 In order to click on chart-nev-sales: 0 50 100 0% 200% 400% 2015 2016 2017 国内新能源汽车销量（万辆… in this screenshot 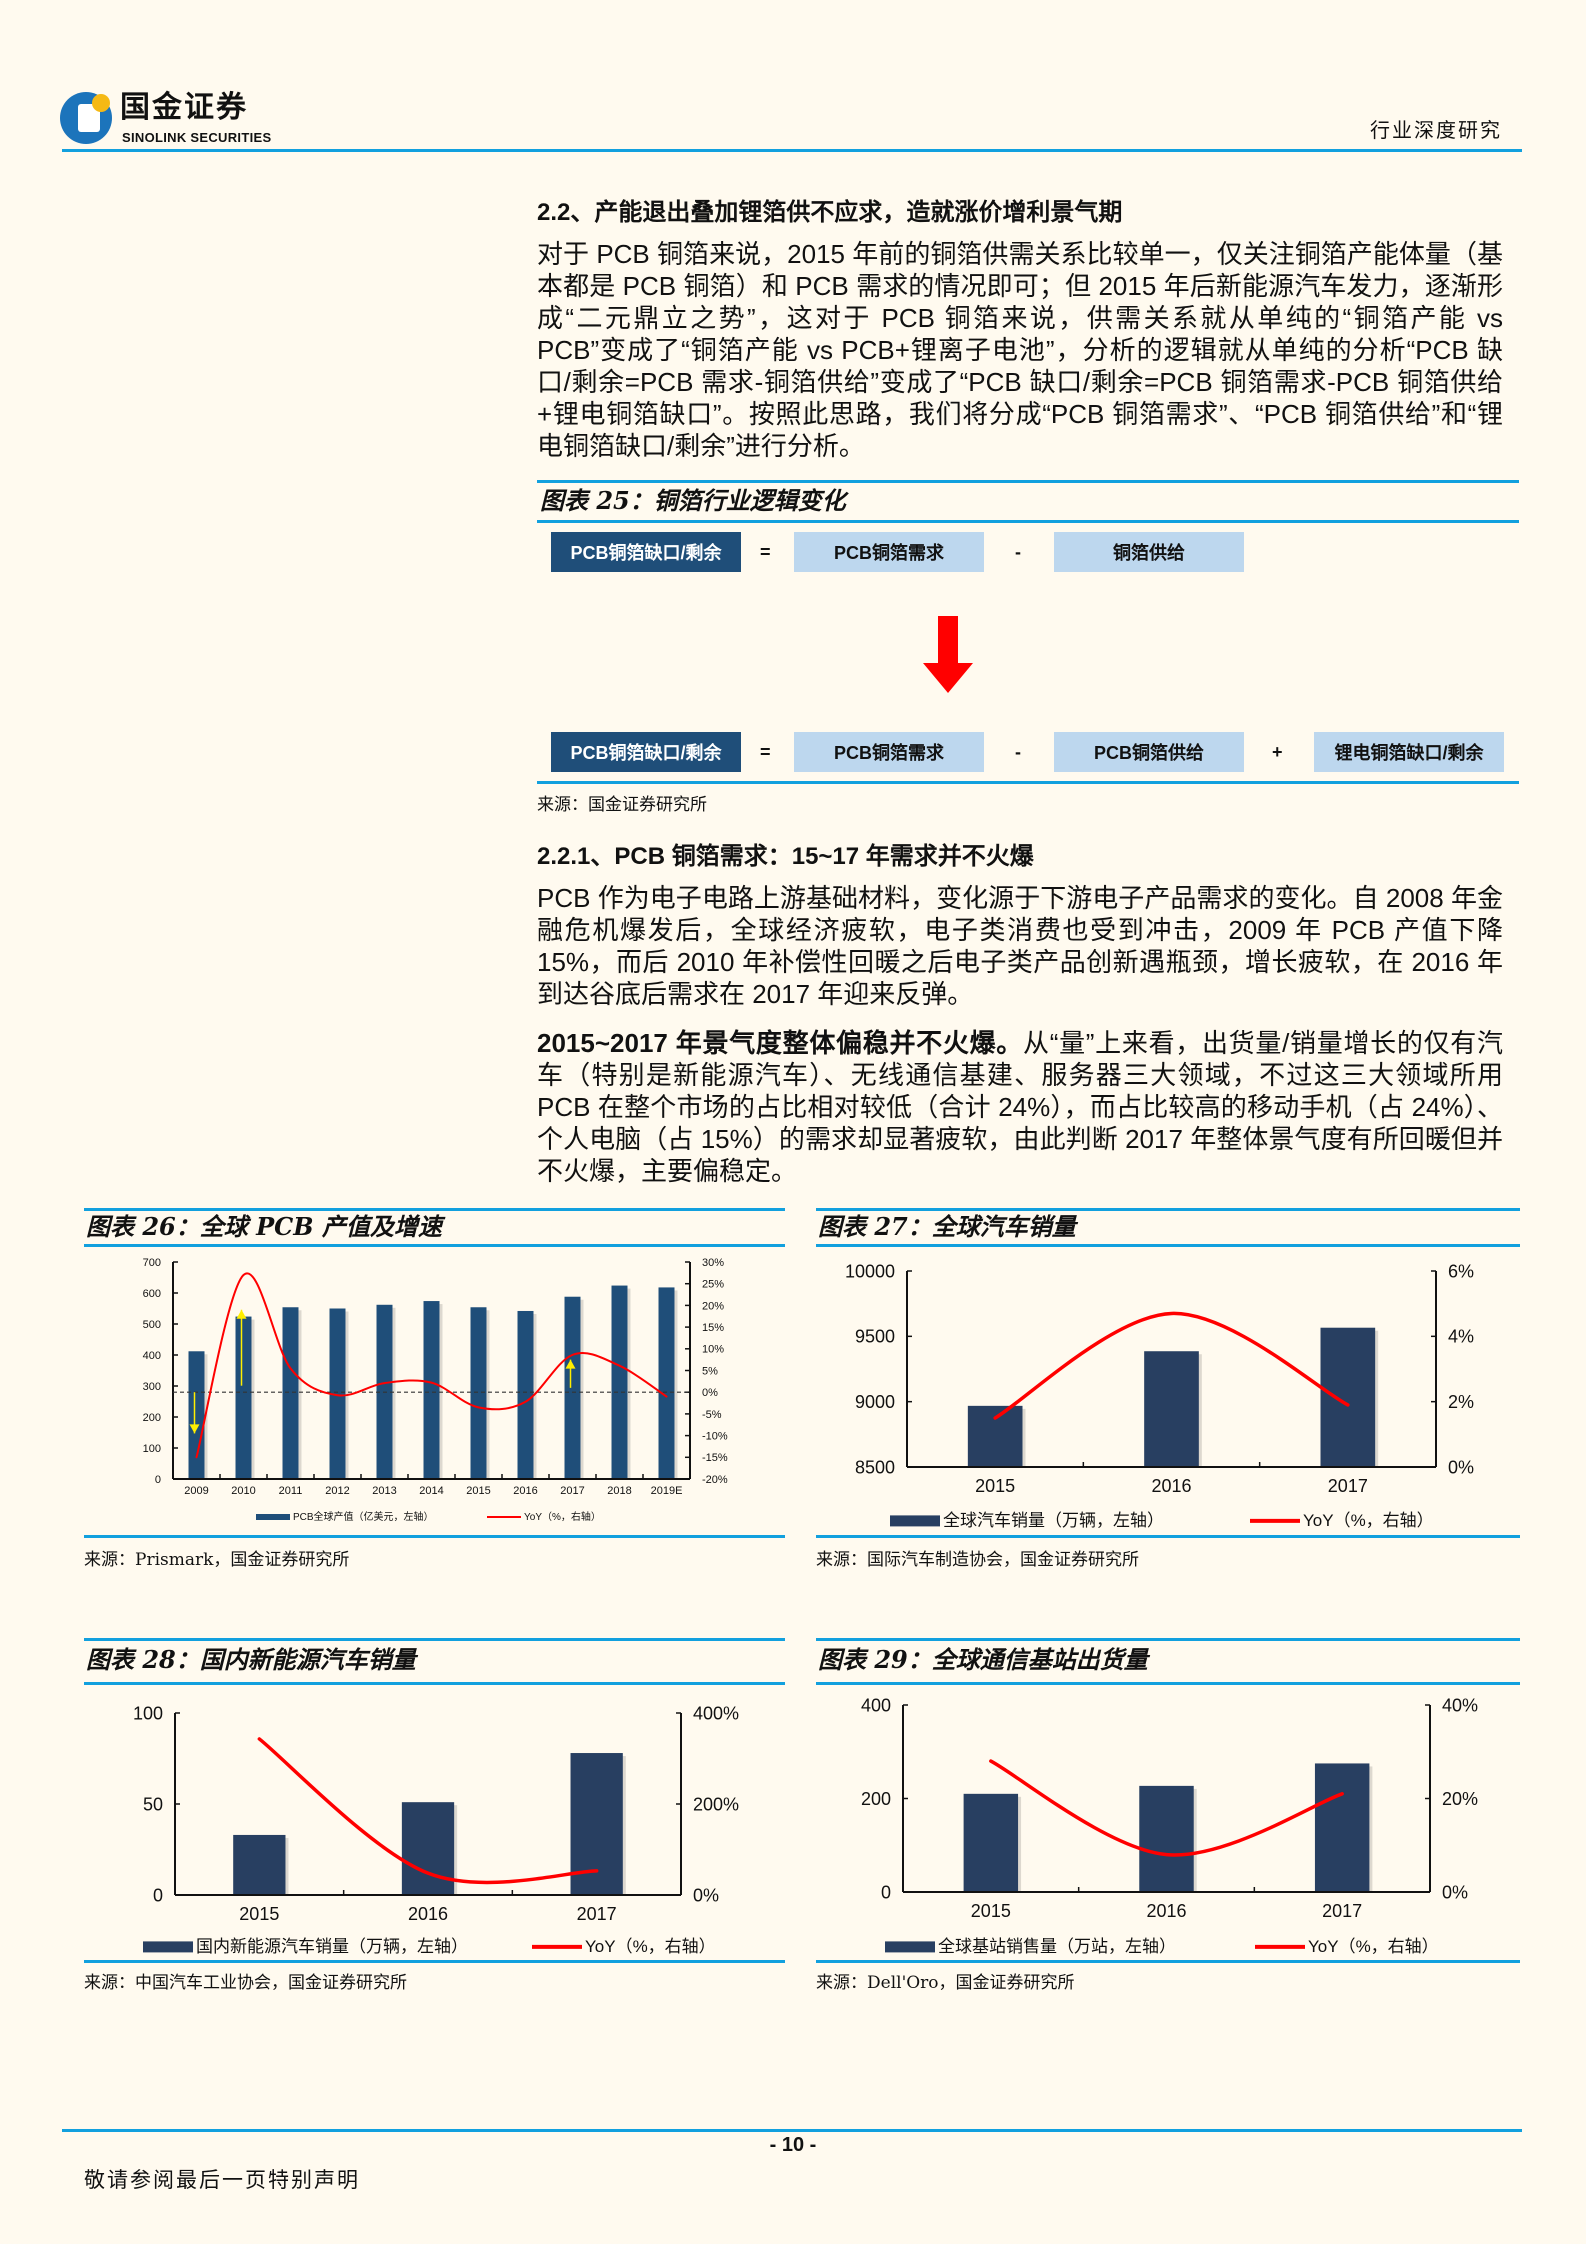, I will do `click(436, 1829)`.